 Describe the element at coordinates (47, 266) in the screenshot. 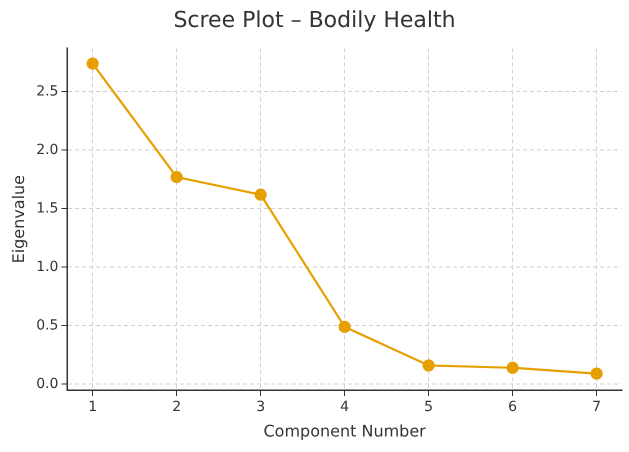

I see `y-tick-label: 1.0` at that location.